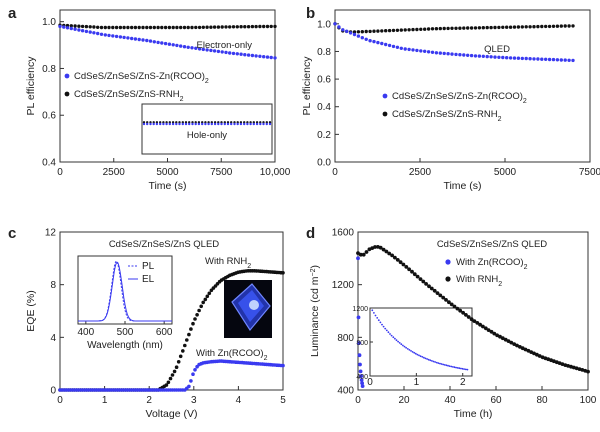  Describe the element at coordinates (164, 332) in the screenshot. I see `panel-c-inset-xtick-label-2: 600` at that location.